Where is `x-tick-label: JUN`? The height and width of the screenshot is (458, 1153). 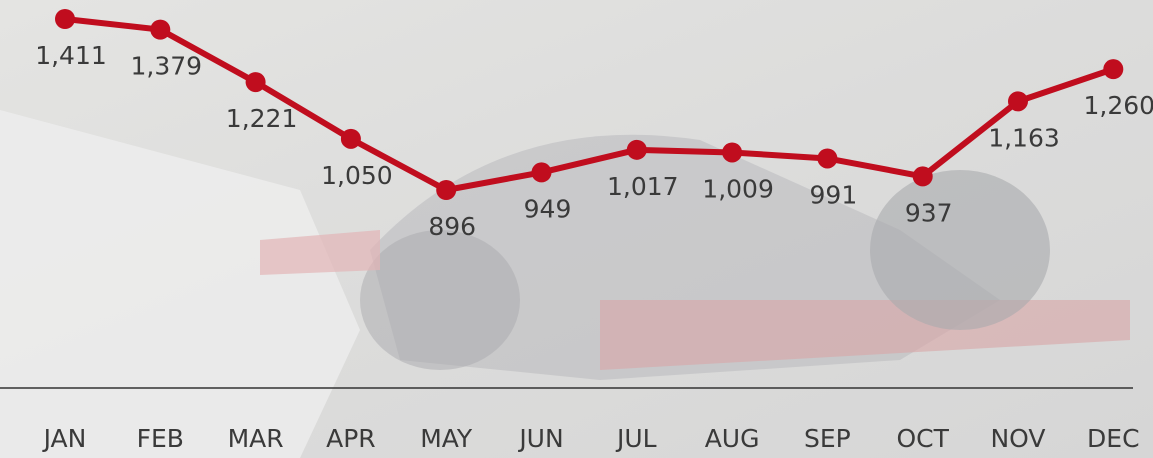
x-tick-label: JUN is located at coordinates (540, 438).